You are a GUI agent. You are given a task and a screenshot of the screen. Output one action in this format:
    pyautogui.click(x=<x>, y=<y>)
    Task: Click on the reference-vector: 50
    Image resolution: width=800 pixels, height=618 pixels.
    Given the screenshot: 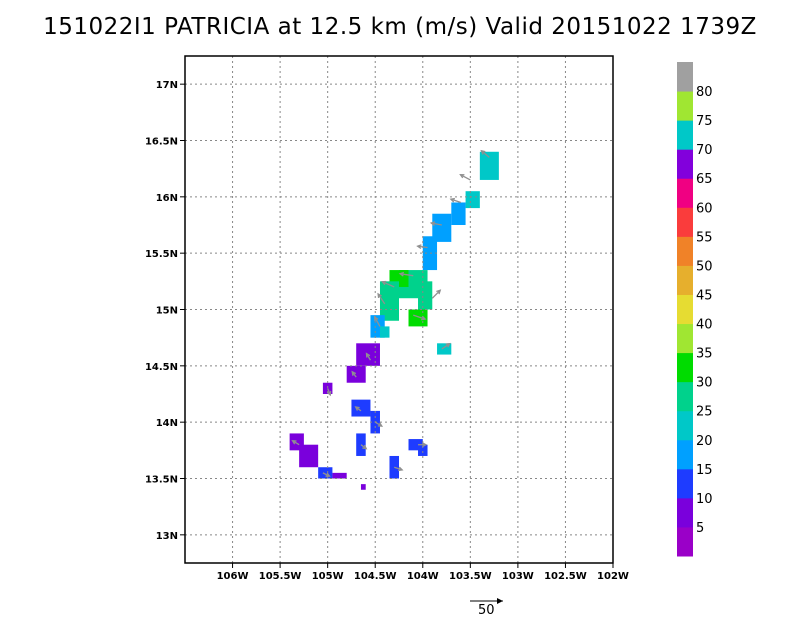 What is the action you would take?
    pyautogui.click(x=486, y=608)
    